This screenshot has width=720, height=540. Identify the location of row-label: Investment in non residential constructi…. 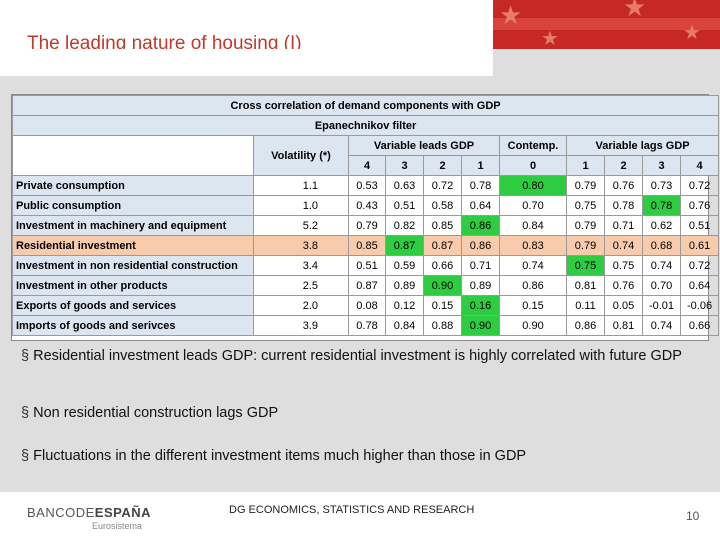
(133, 265).